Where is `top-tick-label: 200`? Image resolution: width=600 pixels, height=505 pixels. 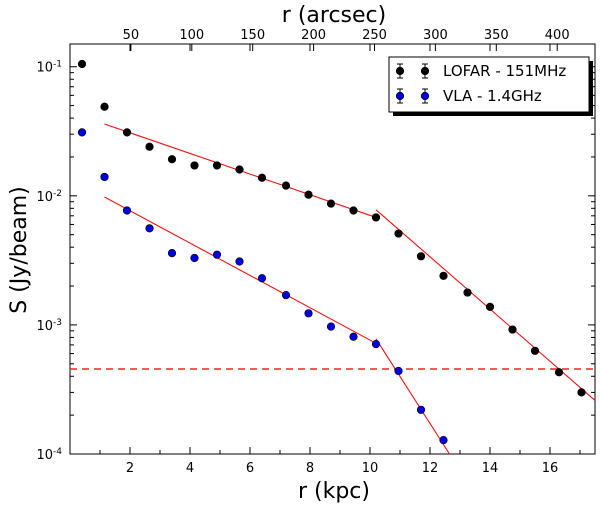
top-tick-label: 200 is located at coordinates (313, 35).